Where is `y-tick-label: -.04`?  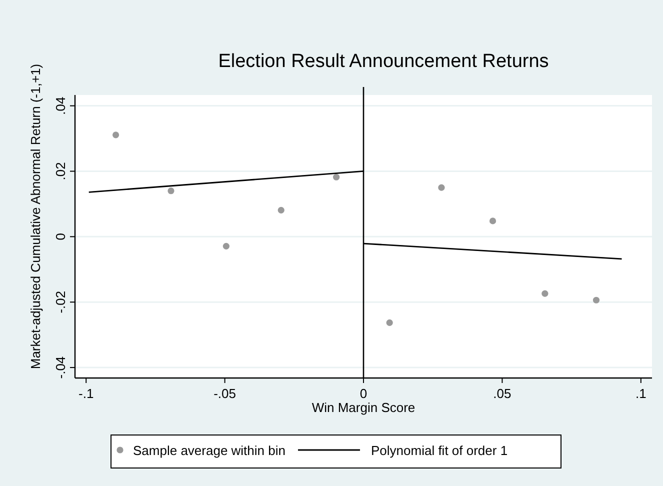
y-tick-label: -.04 is located at coordinates (60, 367).